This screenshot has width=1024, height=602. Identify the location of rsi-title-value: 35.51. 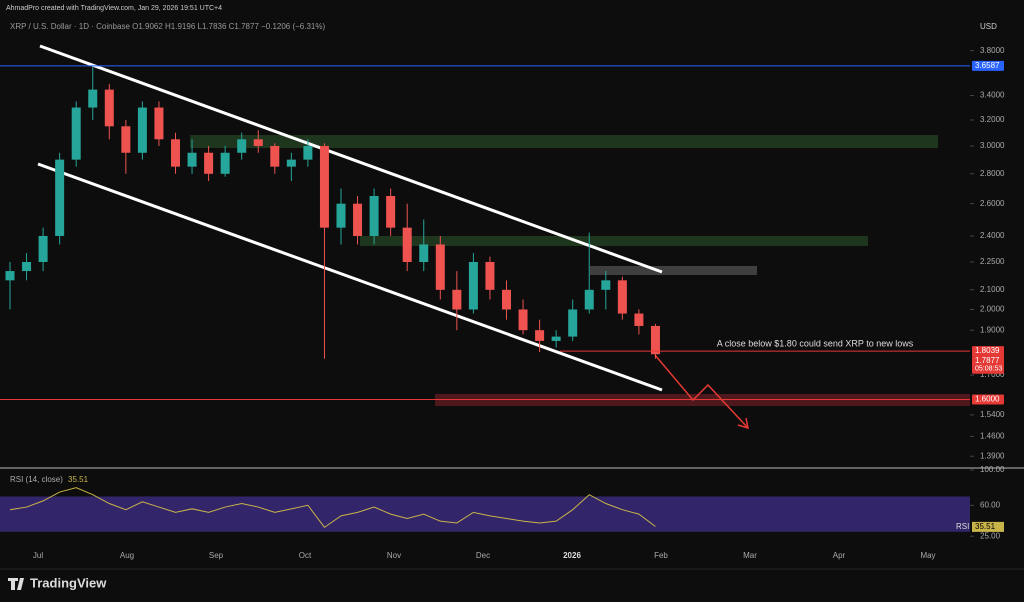
(78, 479).